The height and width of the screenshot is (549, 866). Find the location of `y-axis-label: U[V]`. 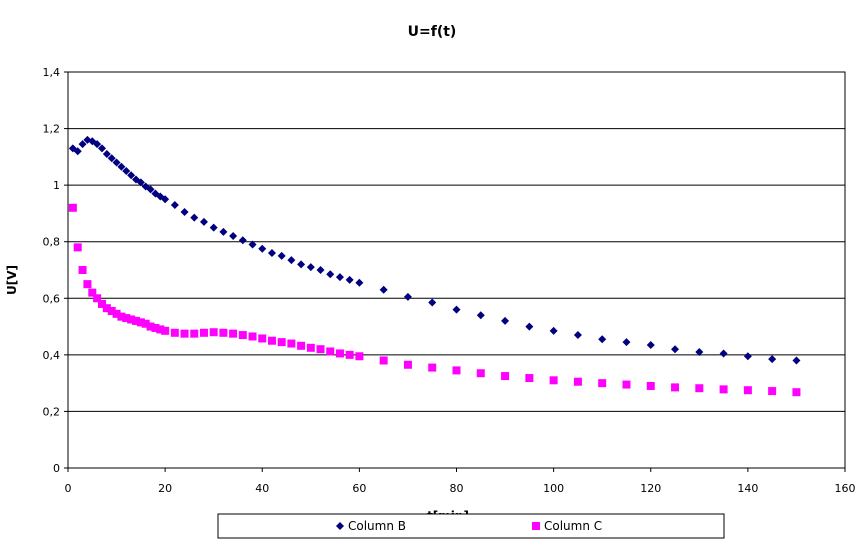

y-axis-label: U[V] is located at coordinates (12, 280).